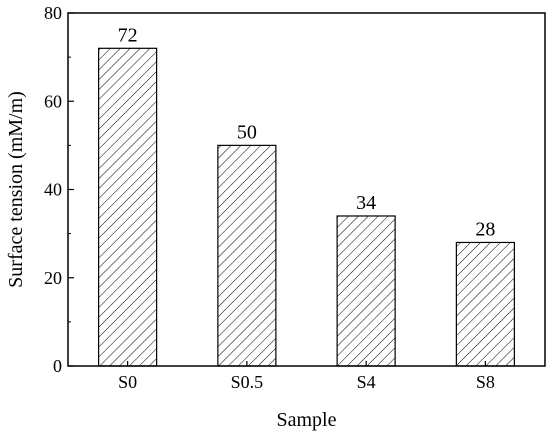  I want to click on y-tick-label-20: 20, so click(53, 278).